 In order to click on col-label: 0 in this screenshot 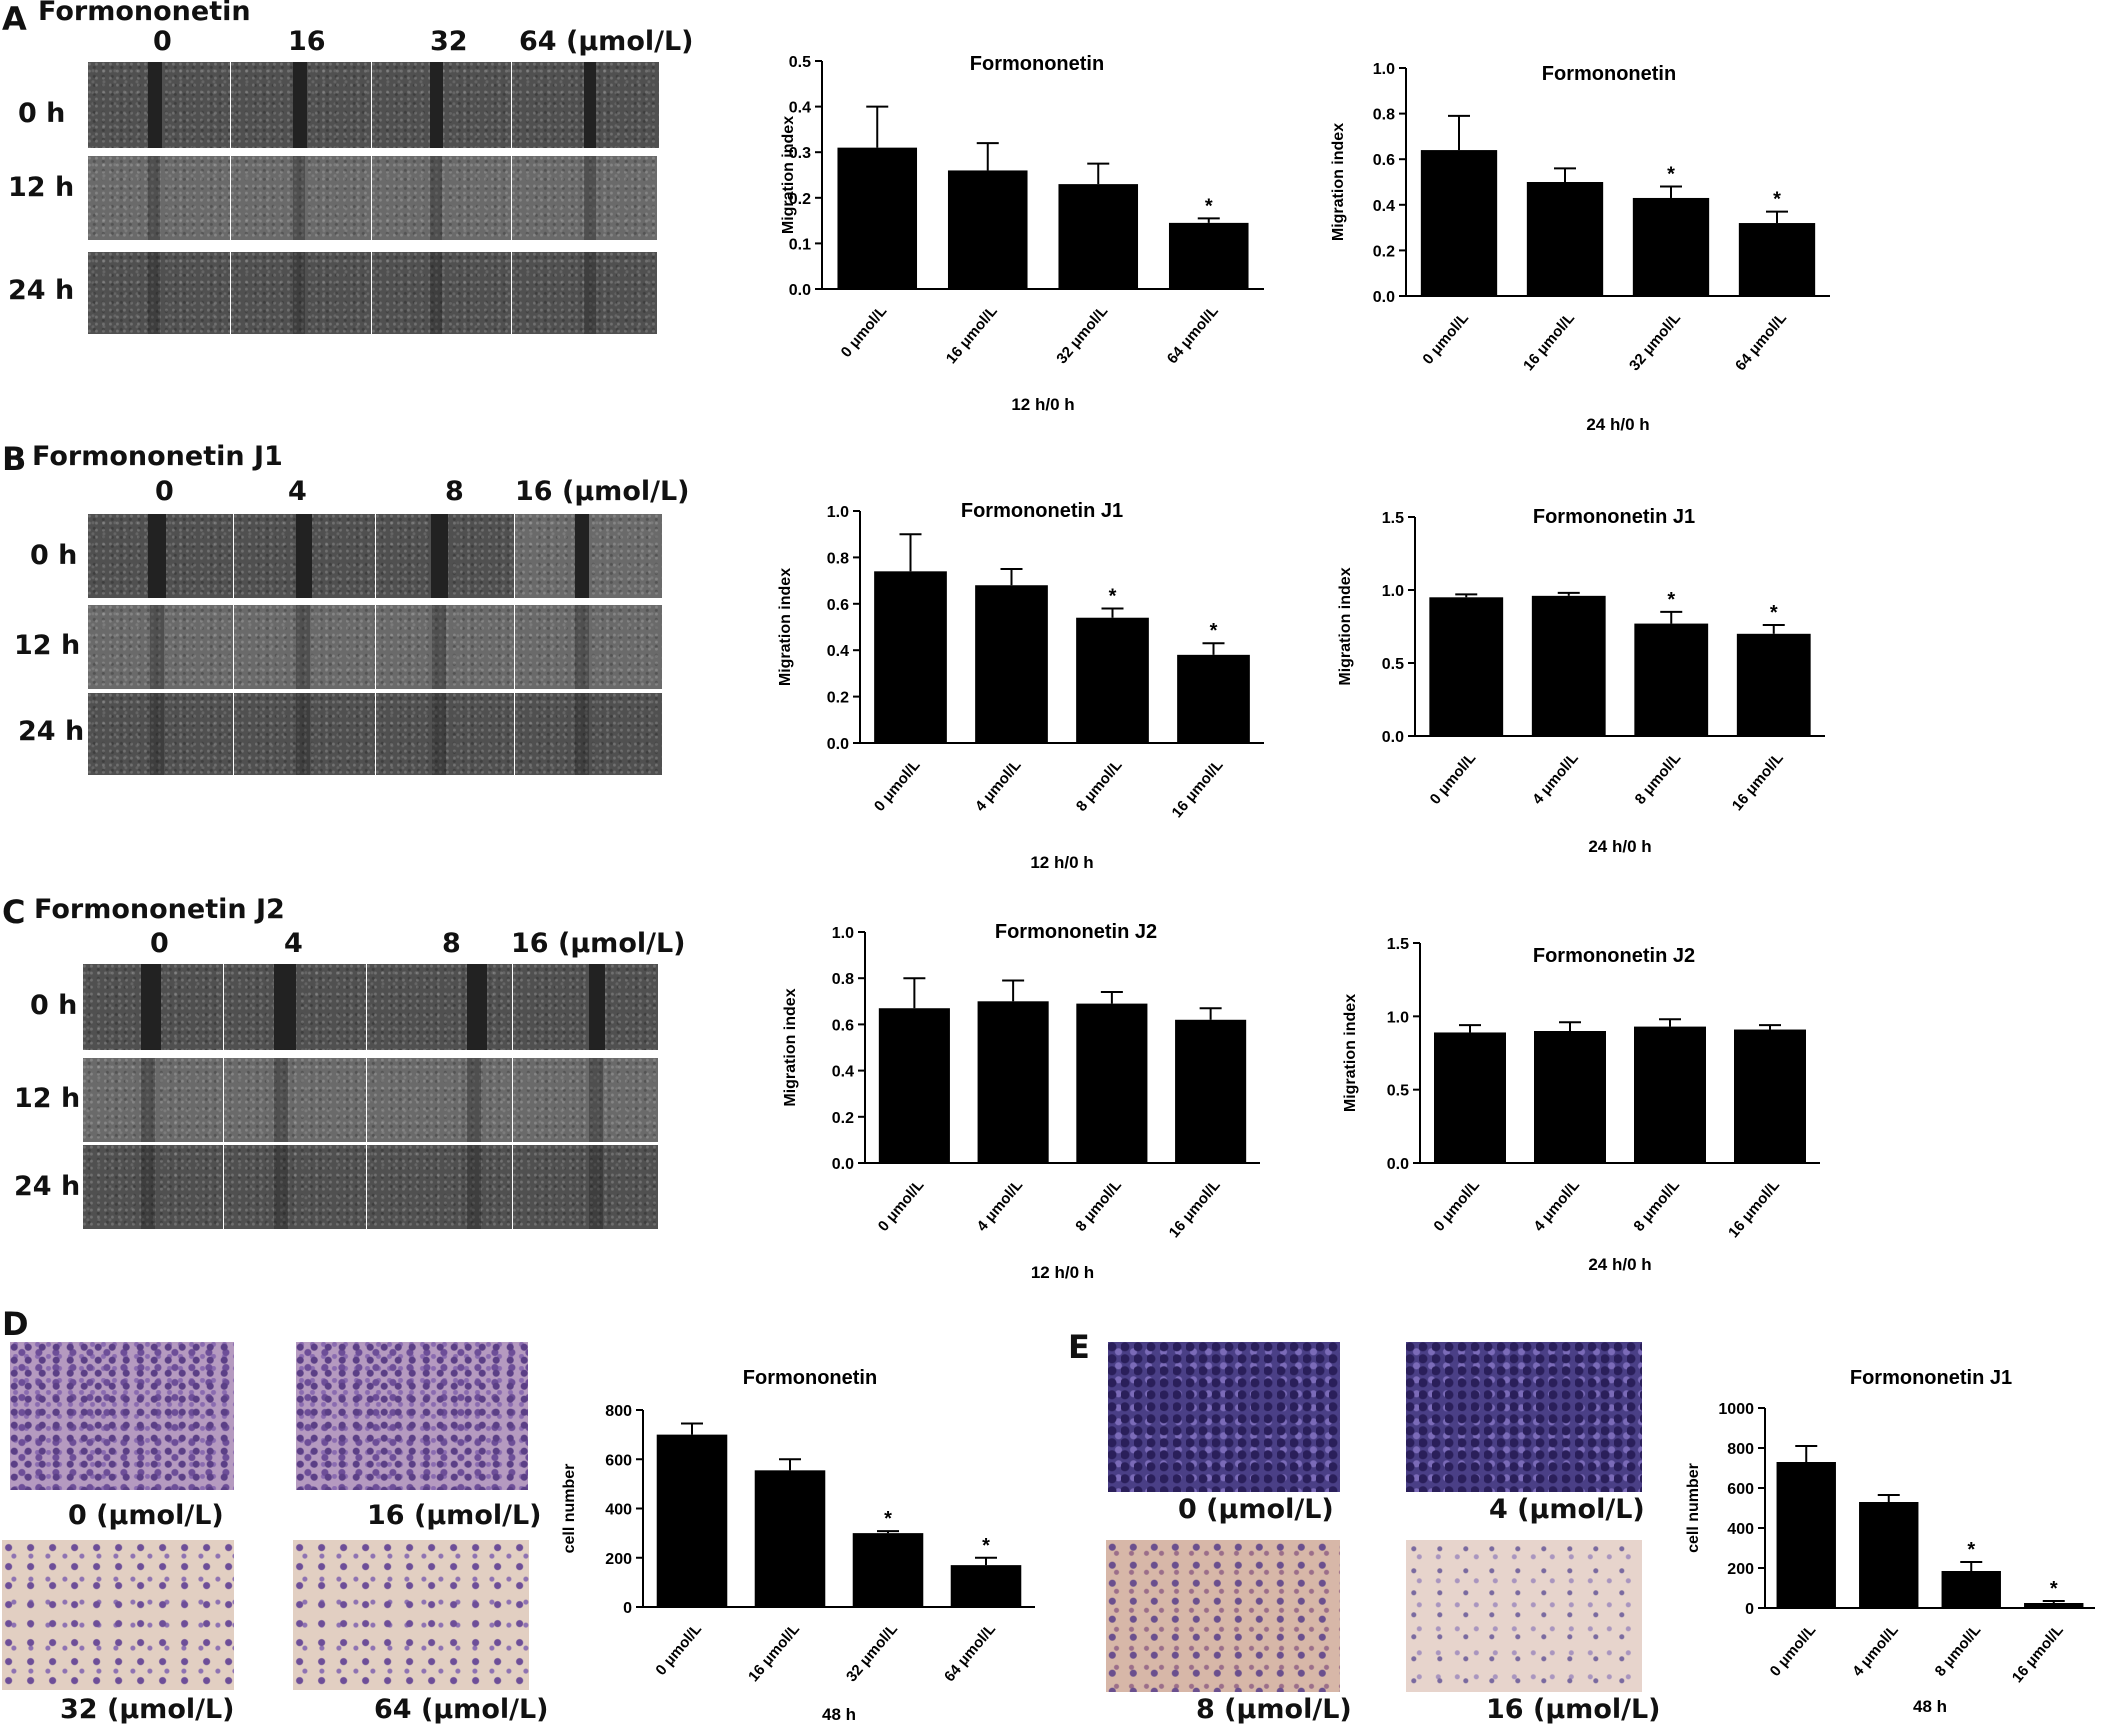, I will do `click(159, 943)`.